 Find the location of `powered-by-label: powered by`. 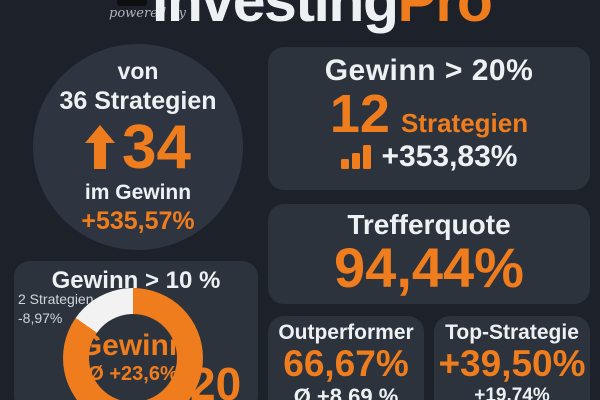

powered-by-label: powered by is located at coordinates (147, 13).